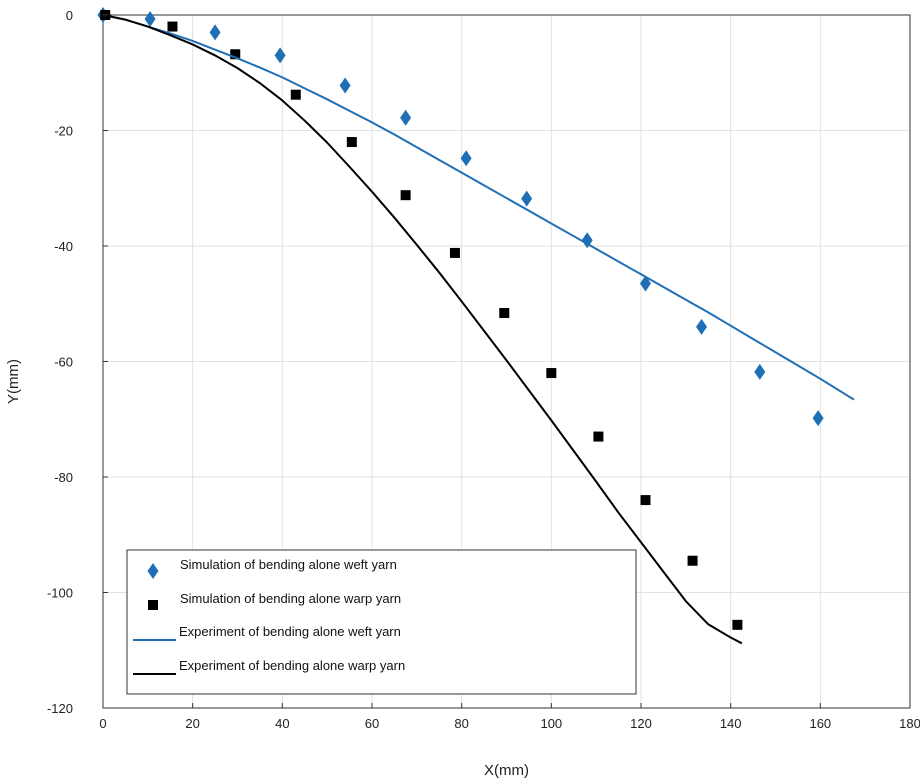 The height and width of the screenshot is (779, 920). Describe the element at coordinates (153, 571) in the screenshot. I see `legend-diamond-swatch` at that location.